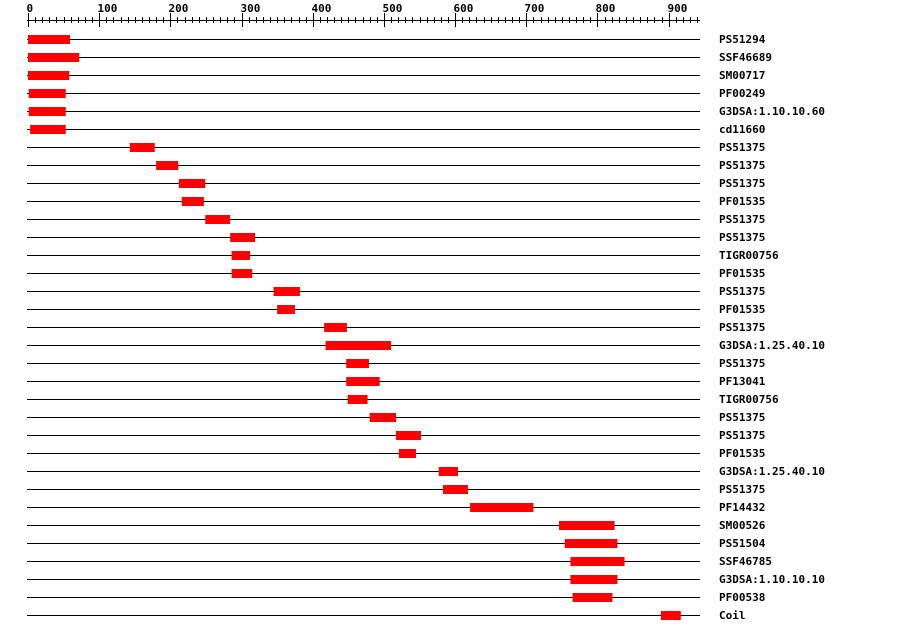  What do you see at coordinates (772, 579) in the screenshot?
I see `row-label: G3DSA:1.10.10.10` at bounding box center [772, 579].